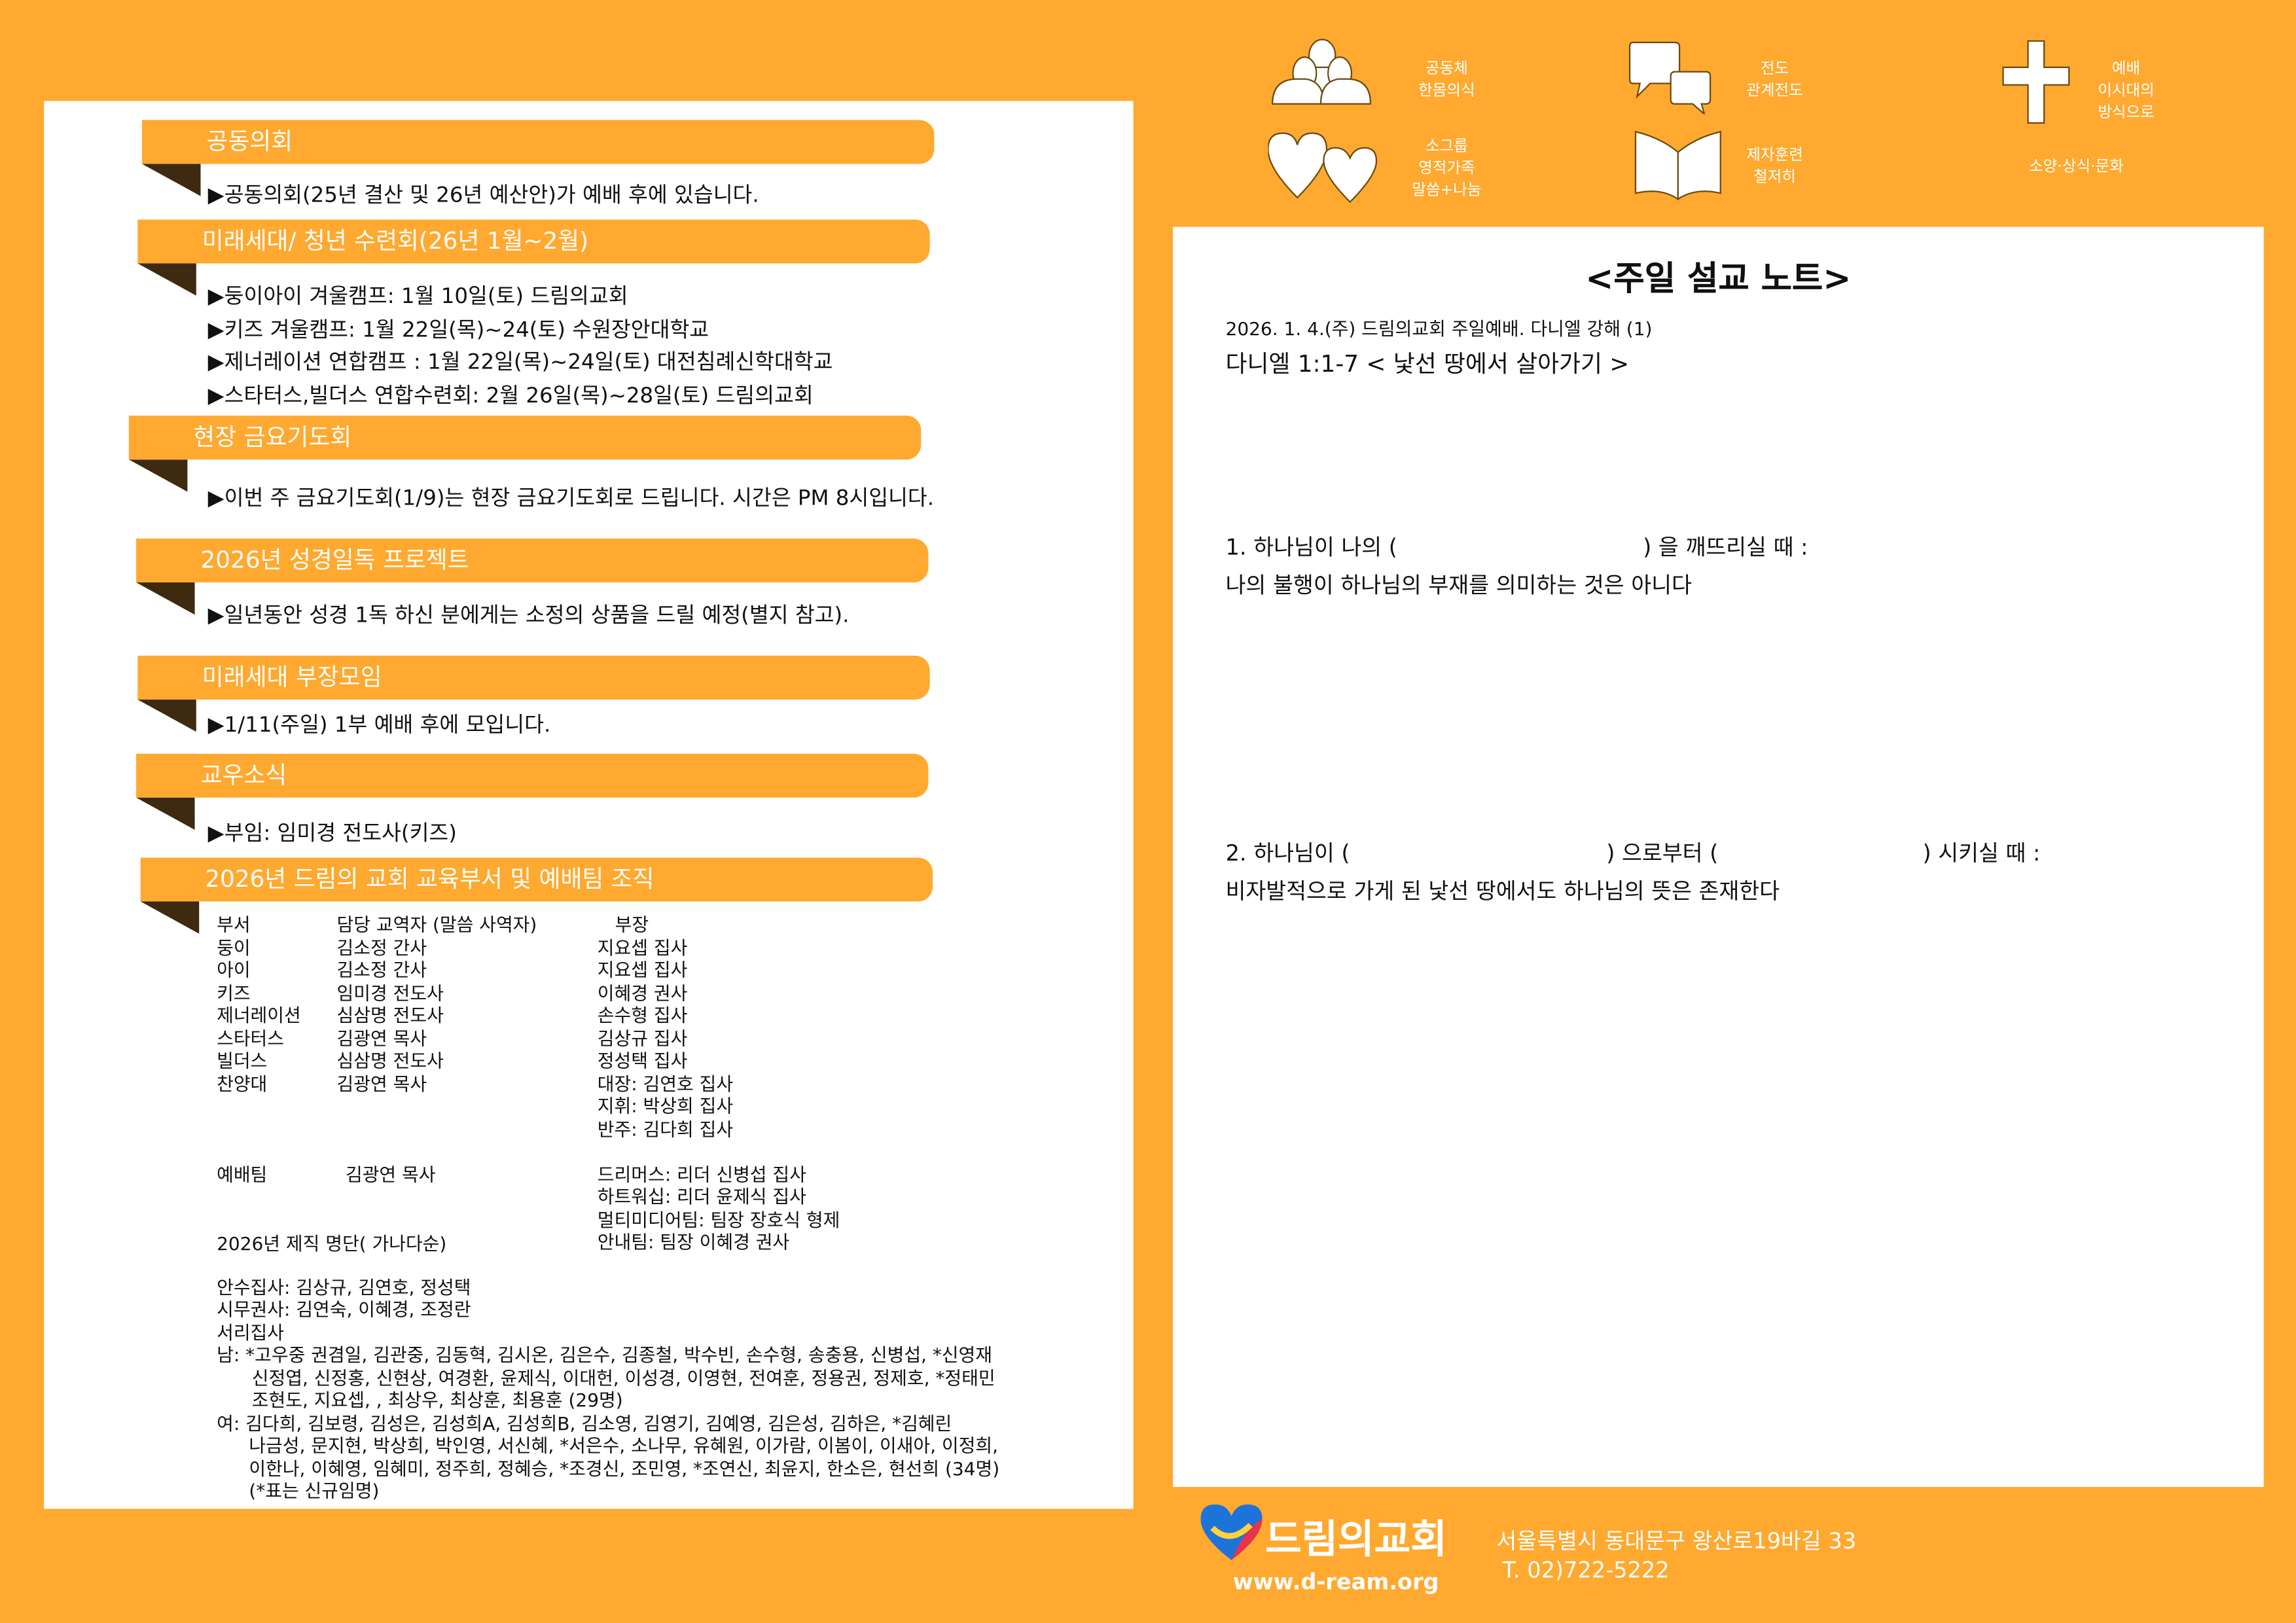 This screenshot has width=2296, height=1623. Describe the element at coordinates (665, 1128) in the screenshot. I see `table-cell: 반주: 김다희 집사` at that location.